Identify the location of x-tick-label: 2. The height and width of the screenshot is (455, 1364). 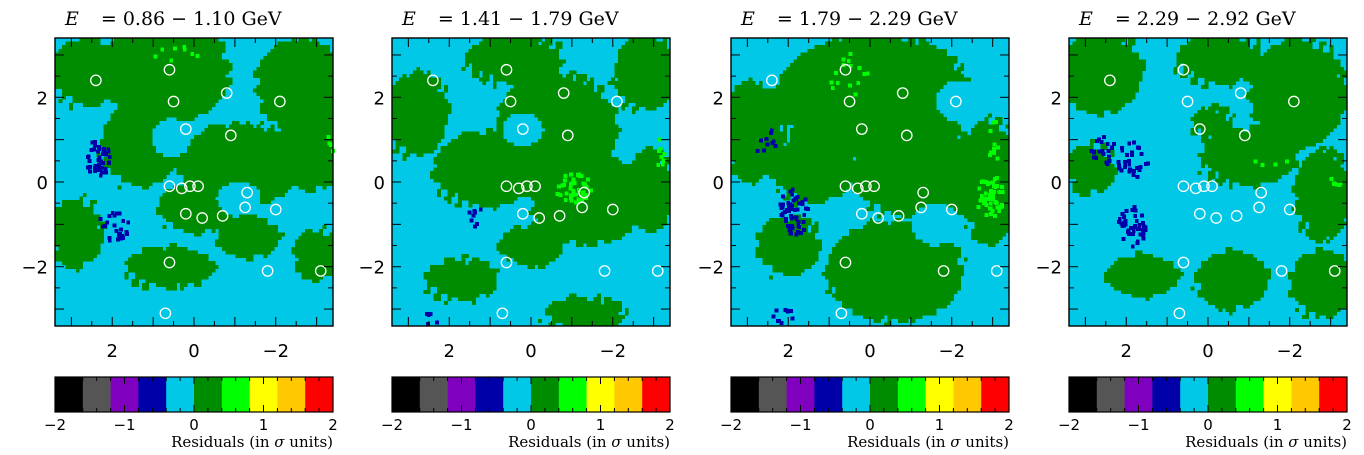
(112, 351).